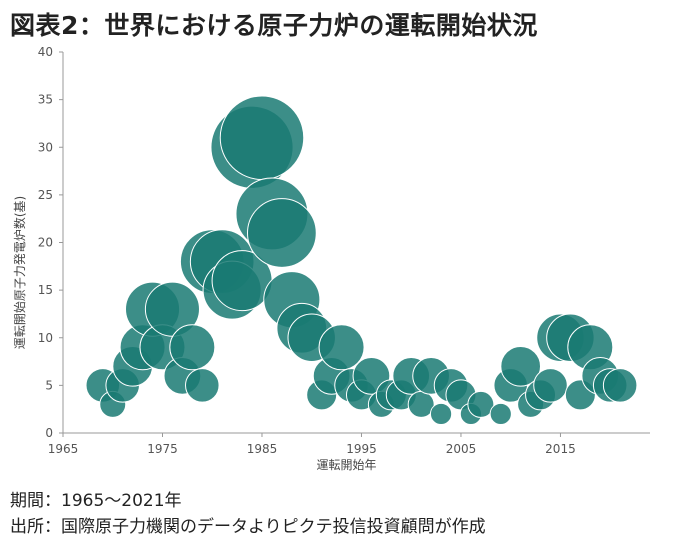 The image size is (687, 542). What do you see at coordinates (361, 449) in the screenshot?
I see `x-tick-label: 1995` at bounding box center [361, 449].